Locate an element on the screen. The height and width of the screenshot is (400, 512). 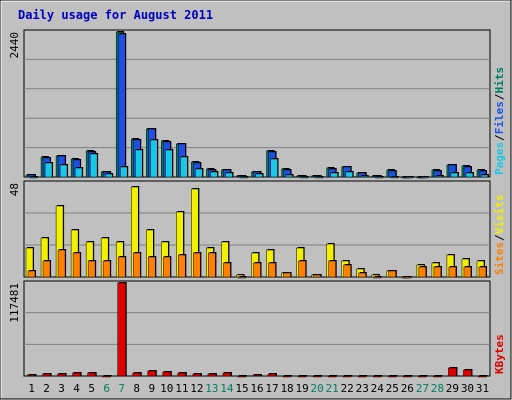
day-label: 16 is located at coordinates (256, 388).